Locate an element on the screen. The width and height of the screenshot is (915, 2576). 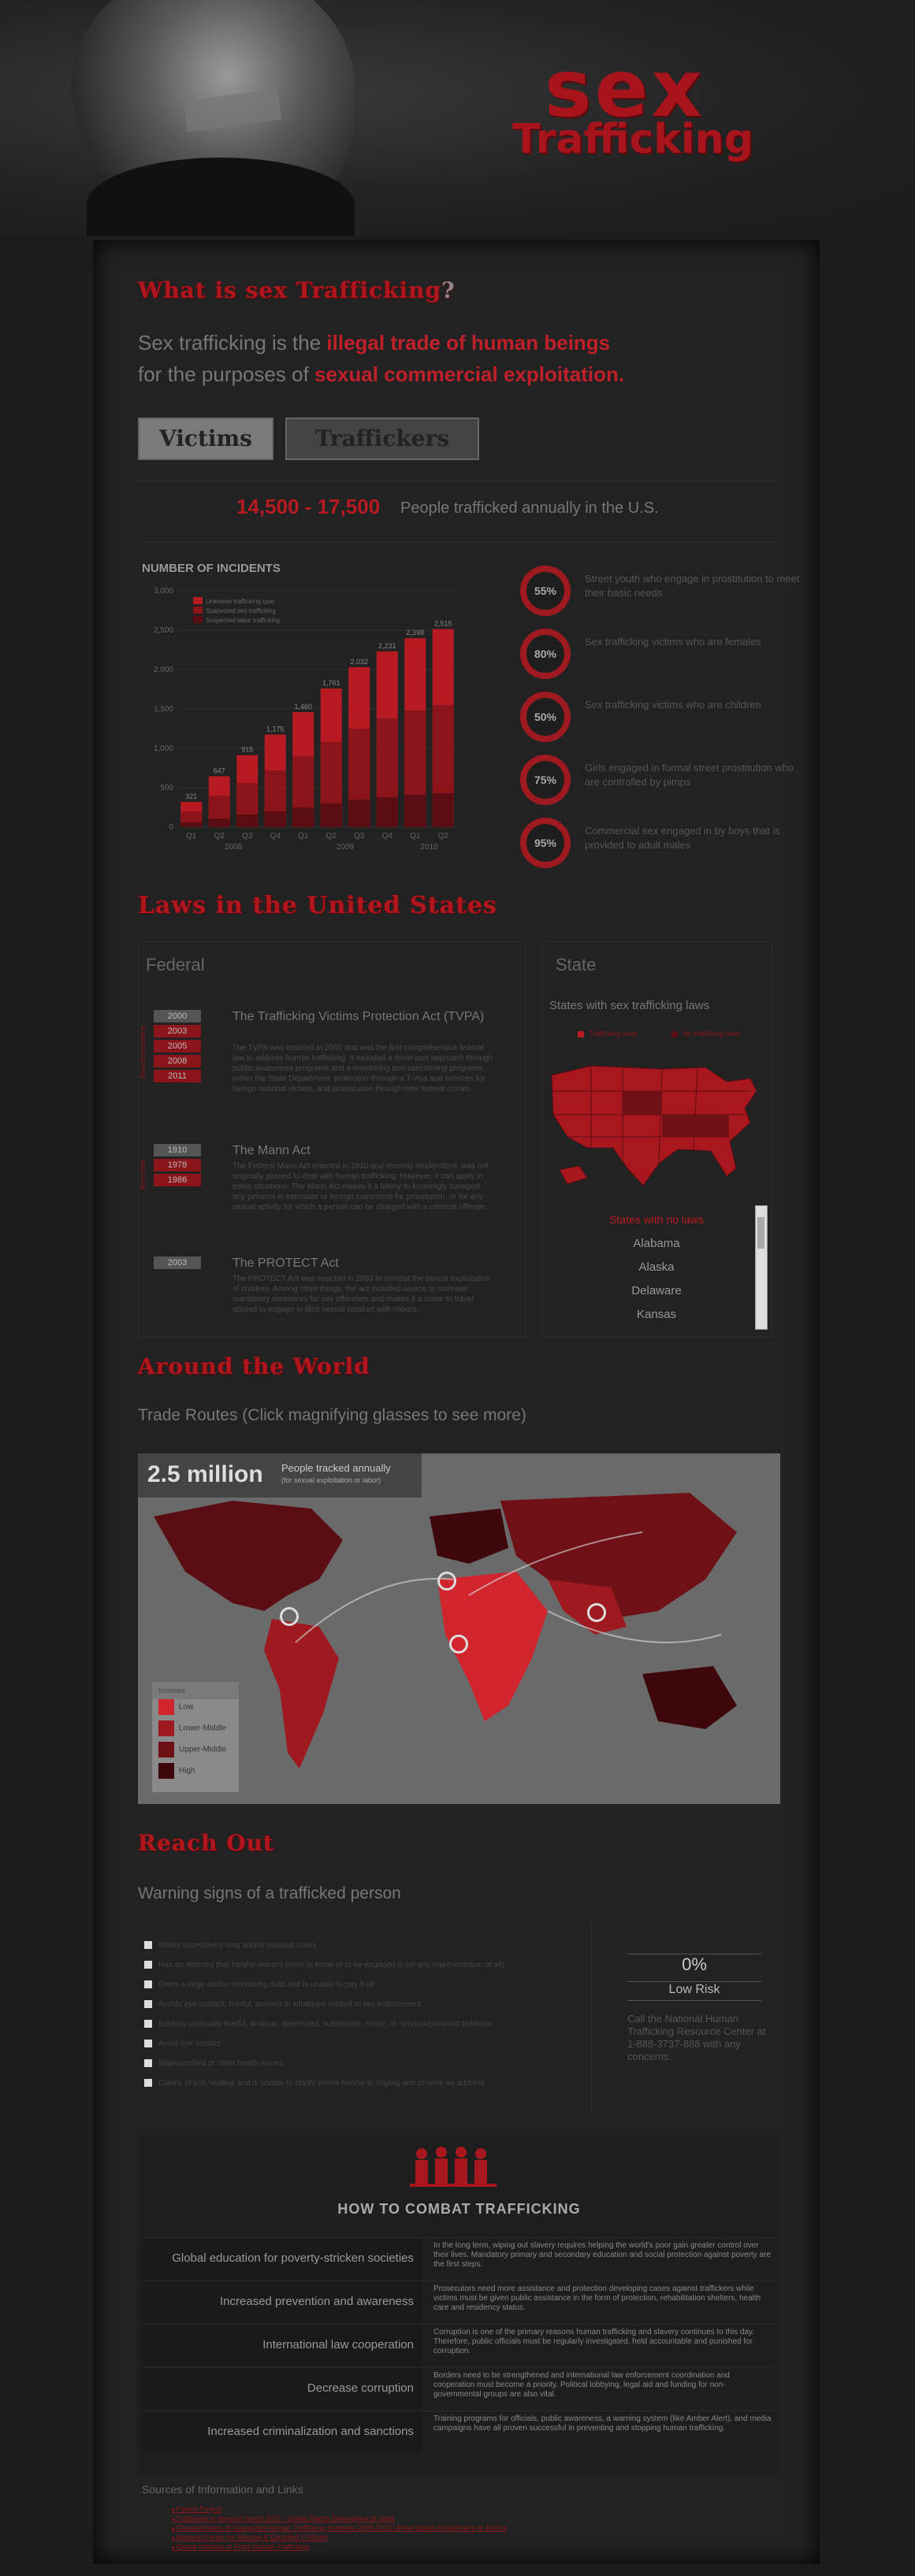
act-year: 1910 is located at coordinates (177, 1150).